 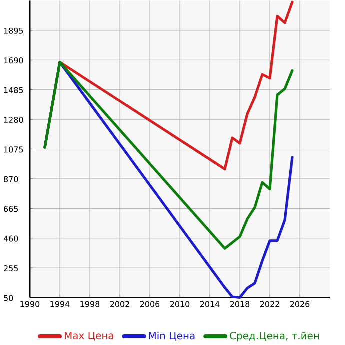 I want to click on legend-label: Сред.Цена, т.йен, so click(x=275, y=337).